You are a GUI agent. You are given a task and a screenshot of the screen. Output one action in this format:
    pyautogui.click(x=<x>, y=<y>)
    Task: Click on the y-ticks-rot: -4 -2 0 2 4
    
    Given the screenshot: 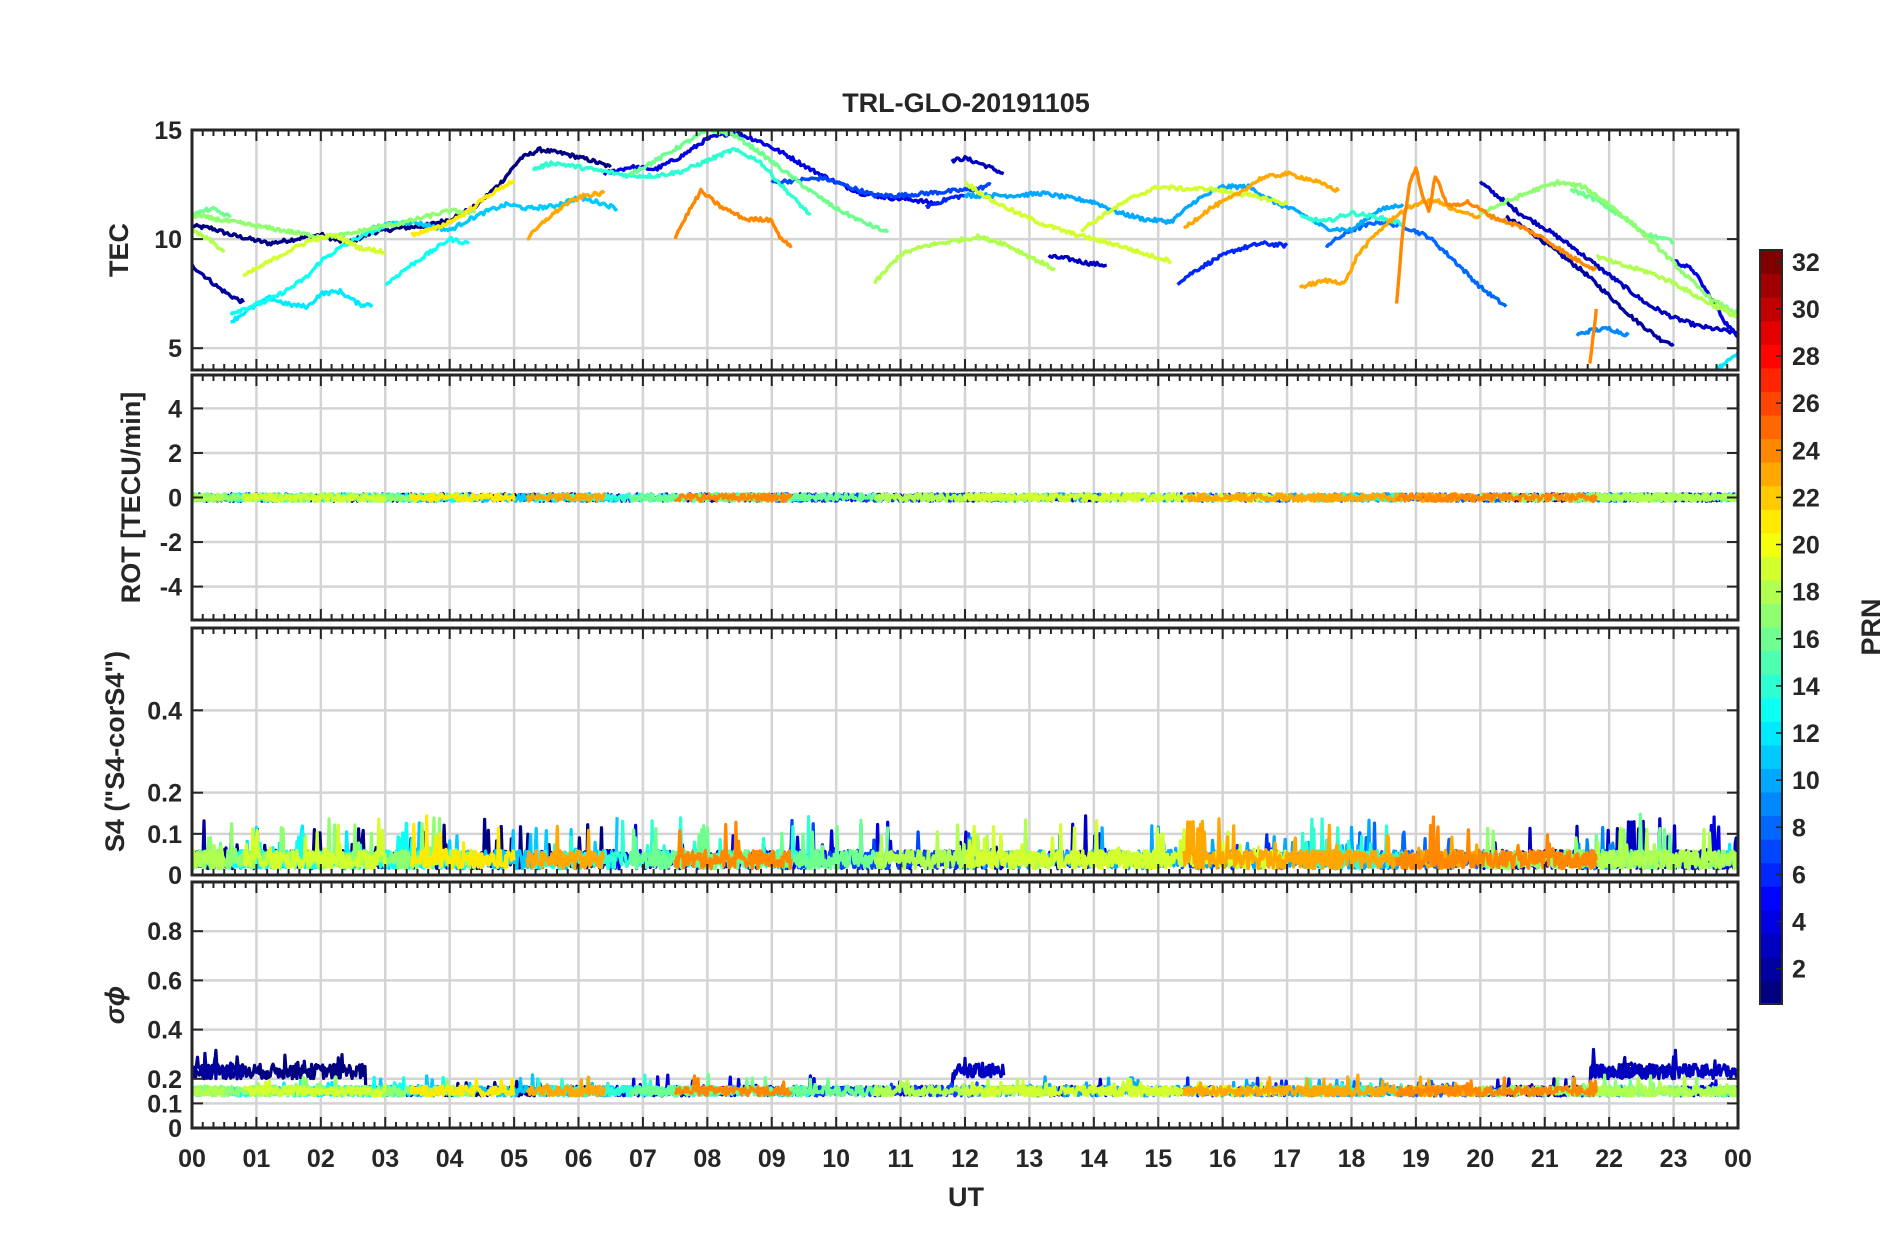 What is the action you would take?
    pyautogui.click(x=949, y=498)
    